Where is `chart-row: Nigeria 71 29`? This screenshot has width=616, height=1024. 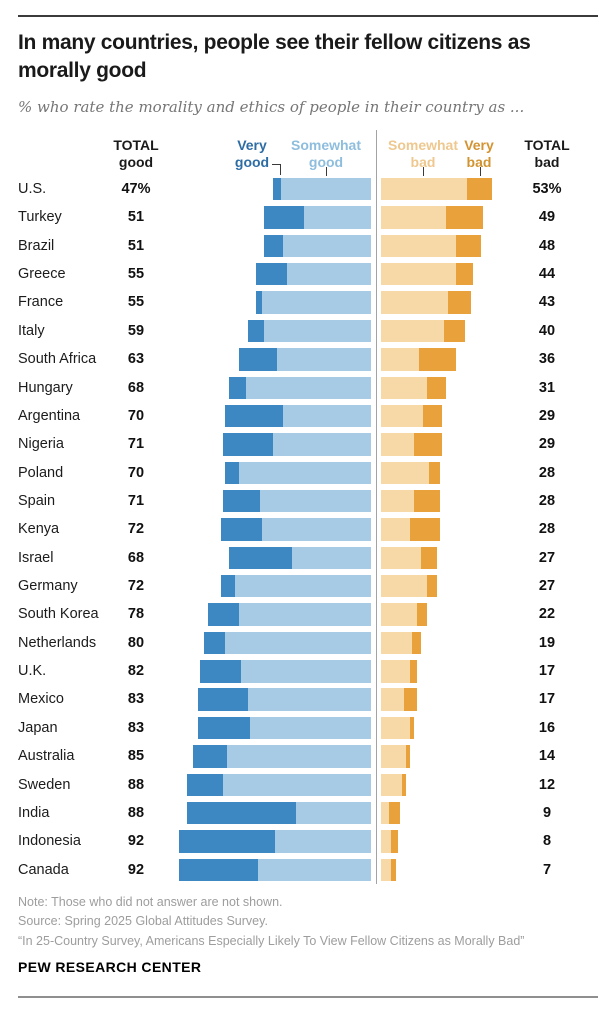
chart-row: Nigeria 71 29 is located at coordinates (308, 447).